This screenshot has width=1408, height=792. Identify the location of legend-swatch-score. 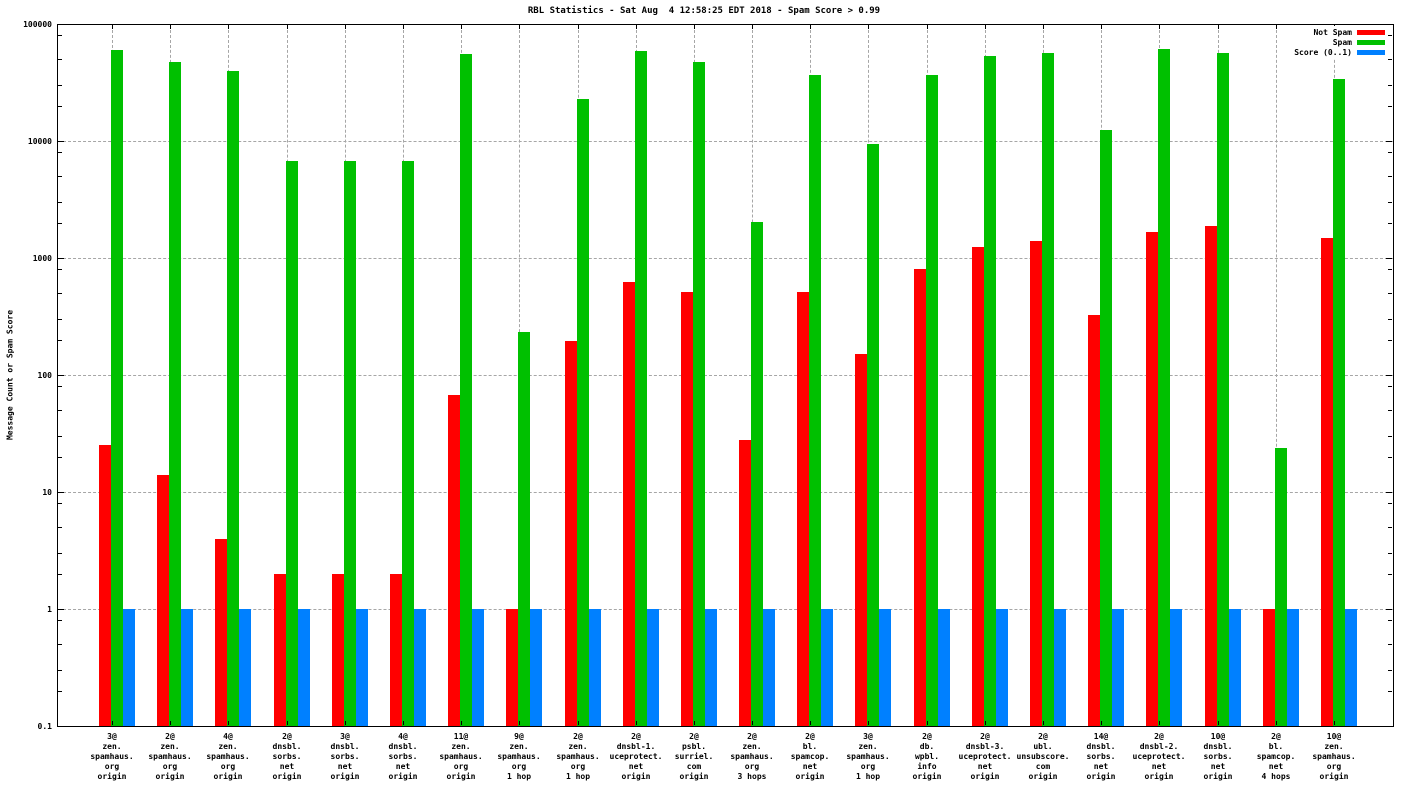
(1371, 52).